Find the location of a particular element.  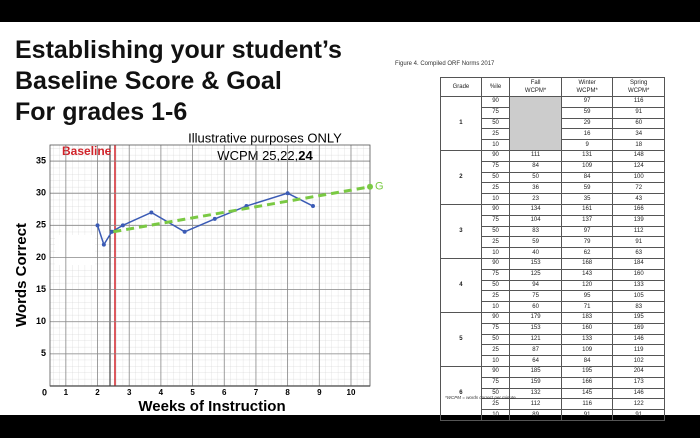

annotation: Baseline is located at coordinates (87, 151).